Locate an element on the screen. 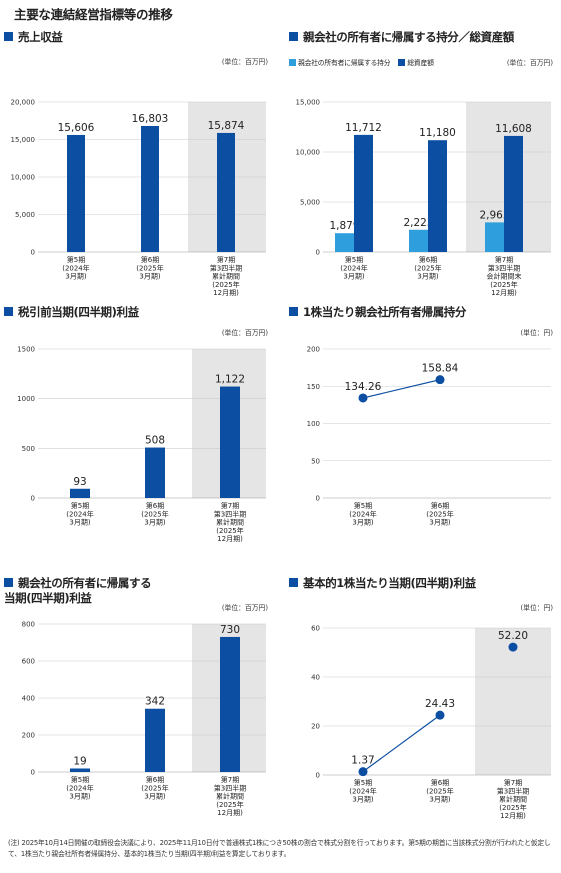 This screenshot has height=873, width=561. legend-item-equity: 親会社の所有者に帰属する持分 is located at coordinates (340, 63).